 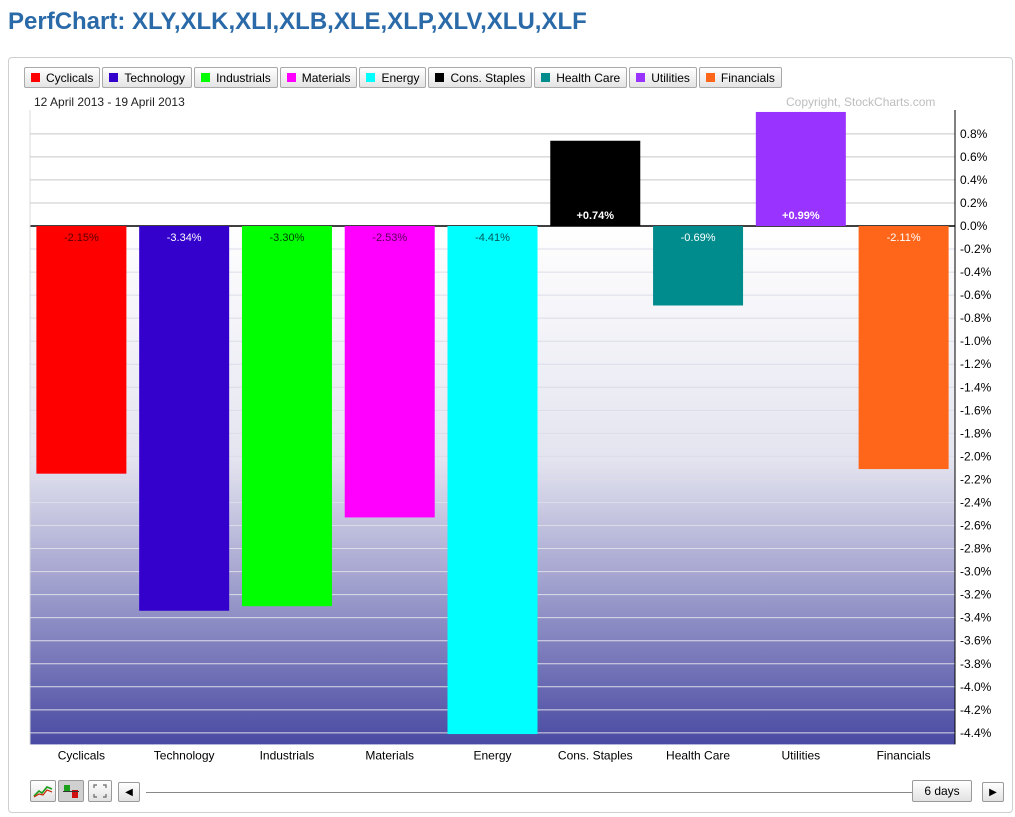 I want to click on legend-label: Utilities, so click(x=670, y=77).